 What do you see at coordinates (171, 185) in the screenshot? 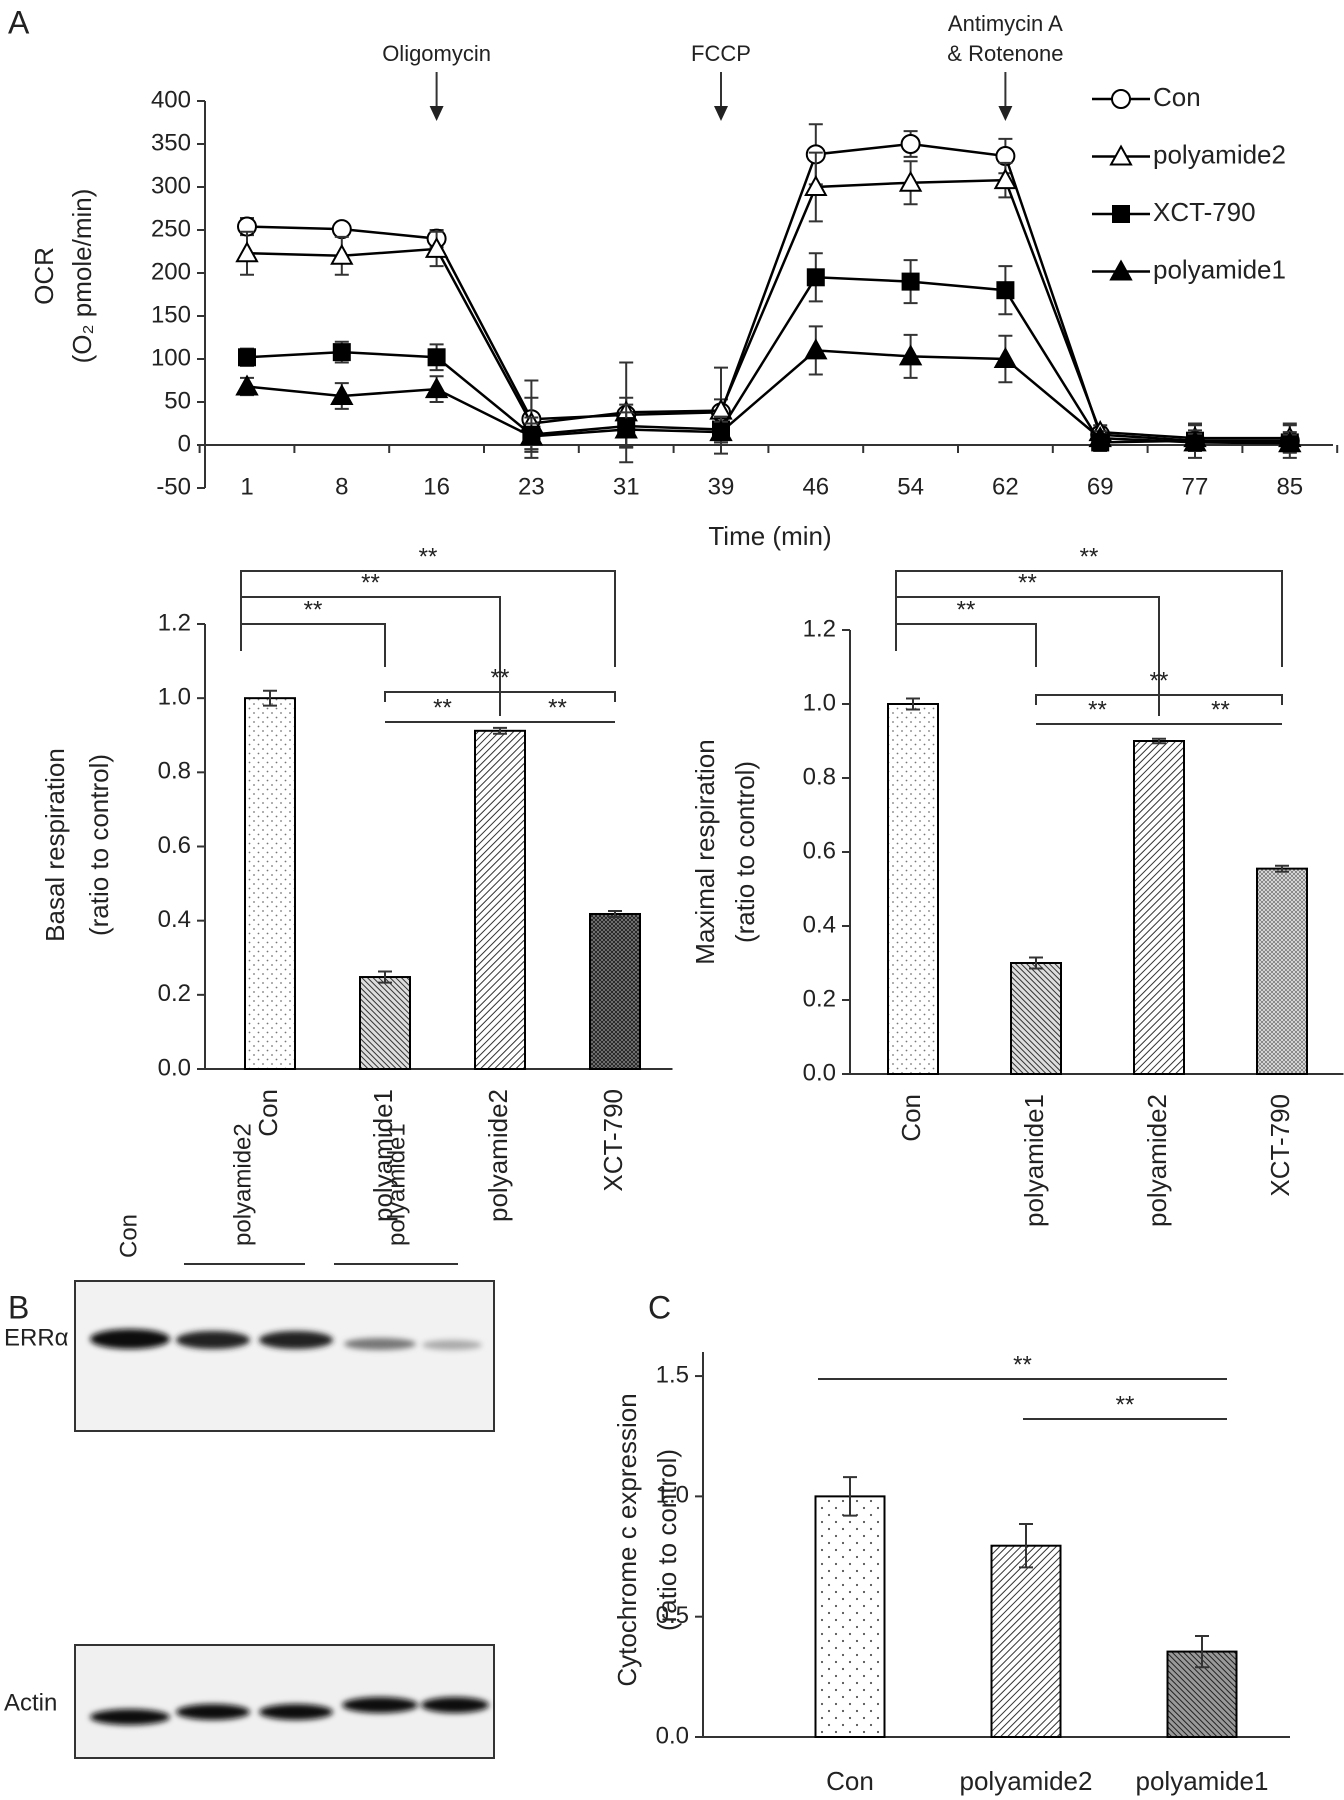
I see `y-tick-label: 300` at bounding box center [171, 185].